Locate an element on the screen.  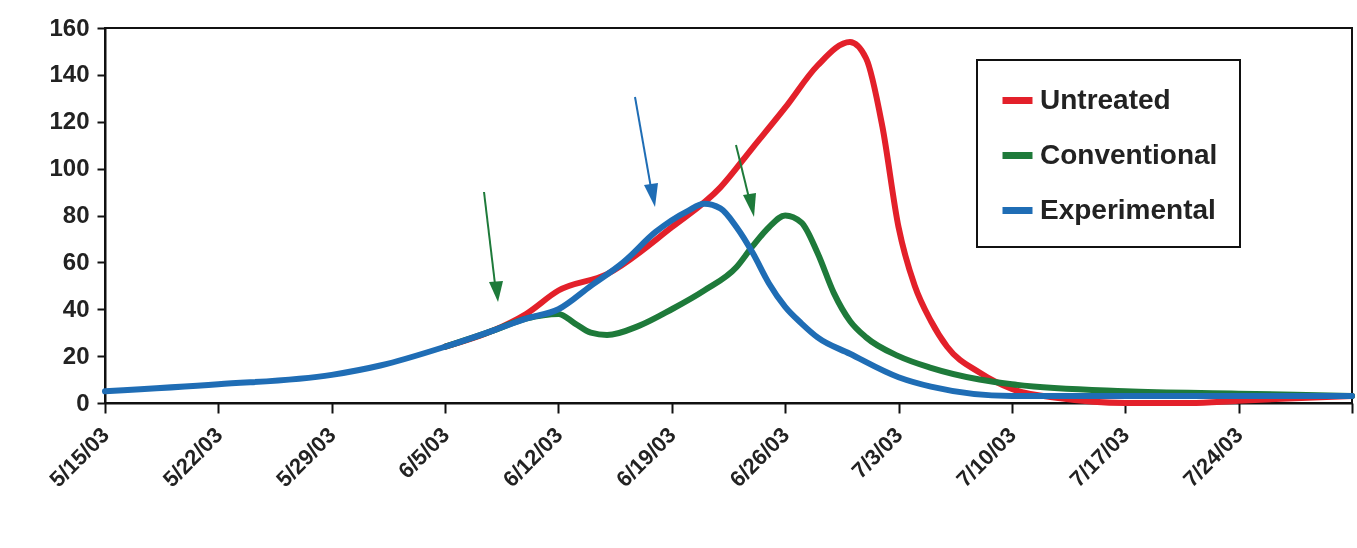
y-tick-label: 100 is located at coordinates (69, 168).